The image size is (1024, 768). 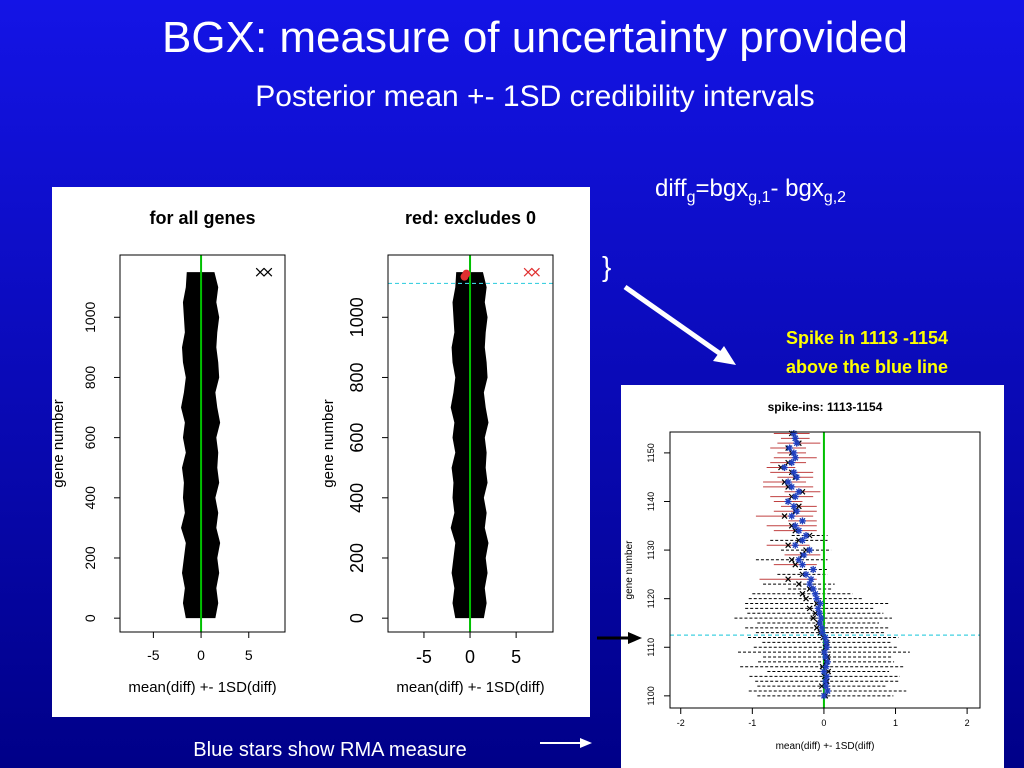 I want to click on y-tick-label: 1110, so click(x=651, y=647).